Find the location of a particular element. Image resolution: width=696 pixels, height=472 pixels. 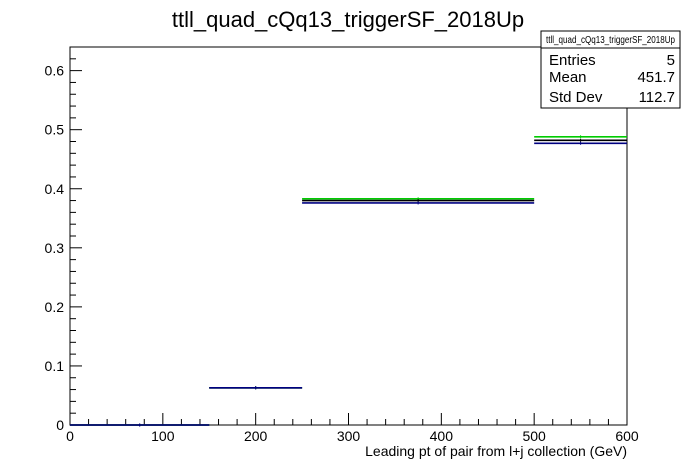

x-tick-label: 300 is located at coordinates (349, 436).